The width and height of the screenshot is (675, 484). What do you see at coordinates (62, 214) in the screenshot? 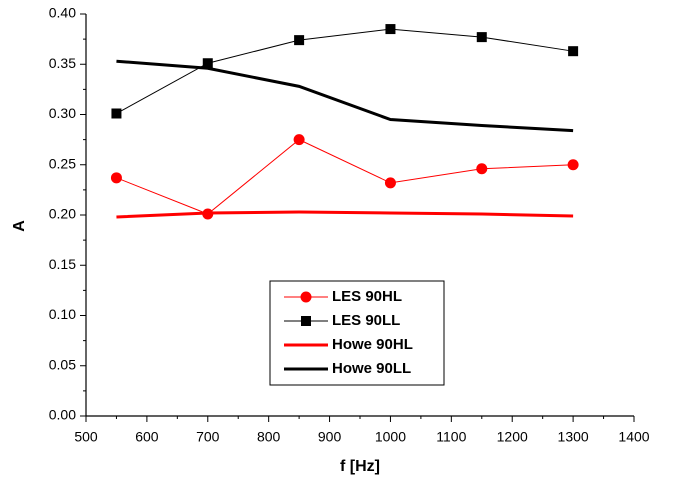
I see `y-tick-label: 0.20` at bounding box center [62, 214].